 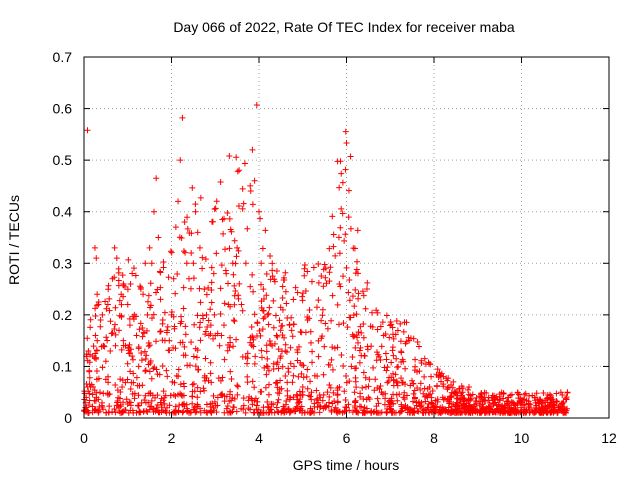 What do you see at coordinates (63, 315) in the screenshot?
I see `y-tick-label: 0.2` at bounding box center [63, 315].